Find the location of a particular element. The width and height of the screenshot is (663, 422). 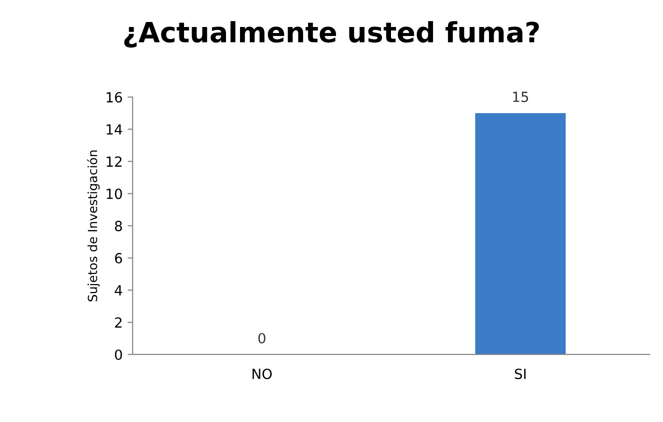

x-tick-label: NO is located at coordinates (262, 374).